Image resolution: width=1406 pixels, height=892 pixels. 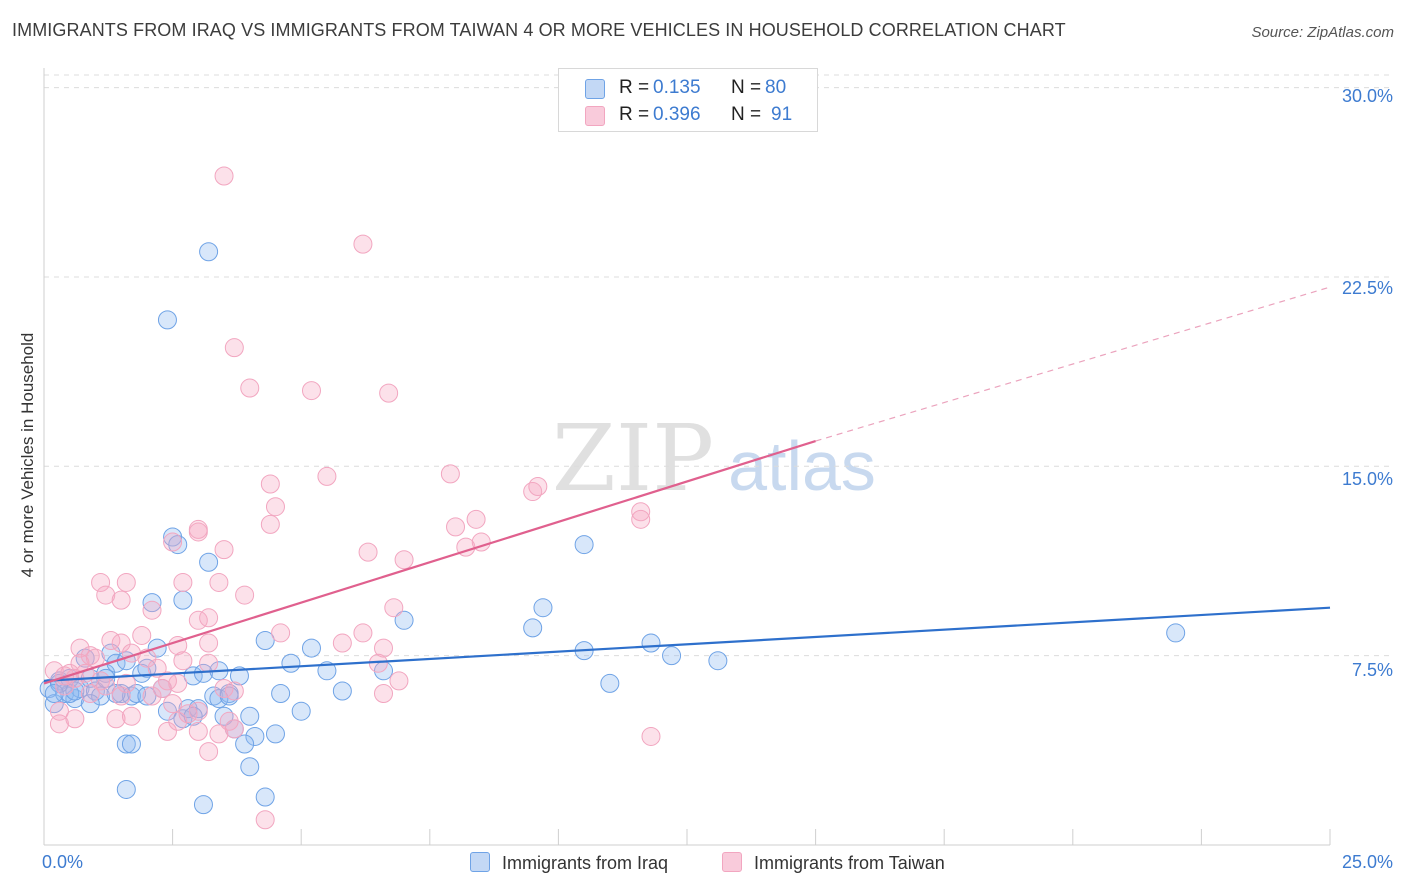 I want to click on x-tick-label-max: 25.0%, so click(x=1367, y=862).